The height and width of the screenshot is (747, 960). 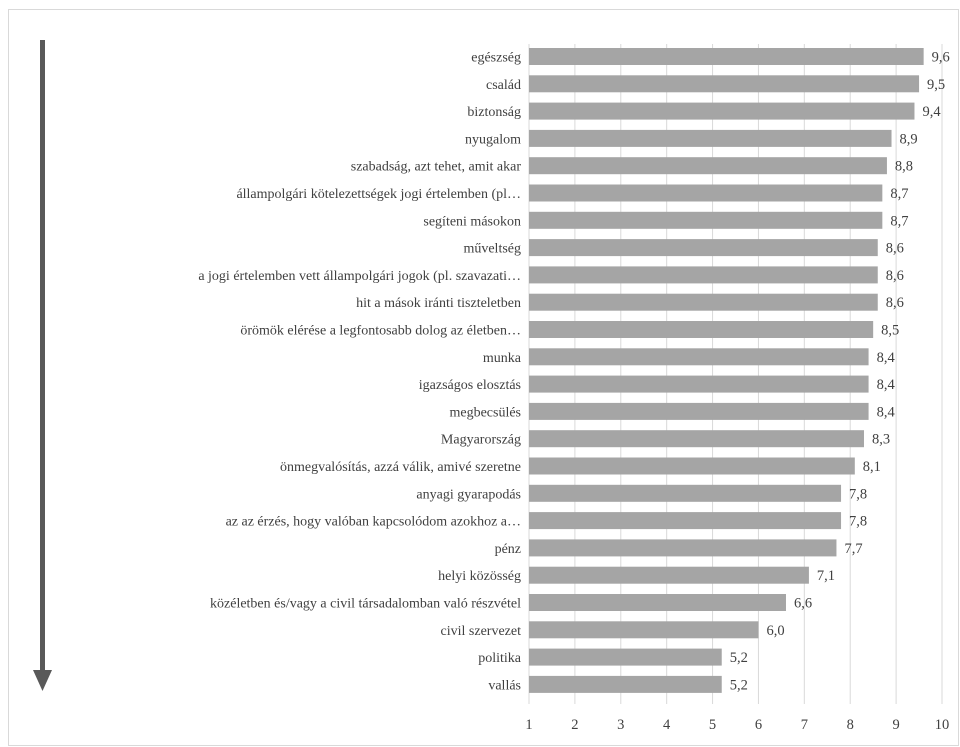 What do you see at coordinates (42, 356) in the screenshot?
I see `arrow-shaft` at bounding box center [42, 356].